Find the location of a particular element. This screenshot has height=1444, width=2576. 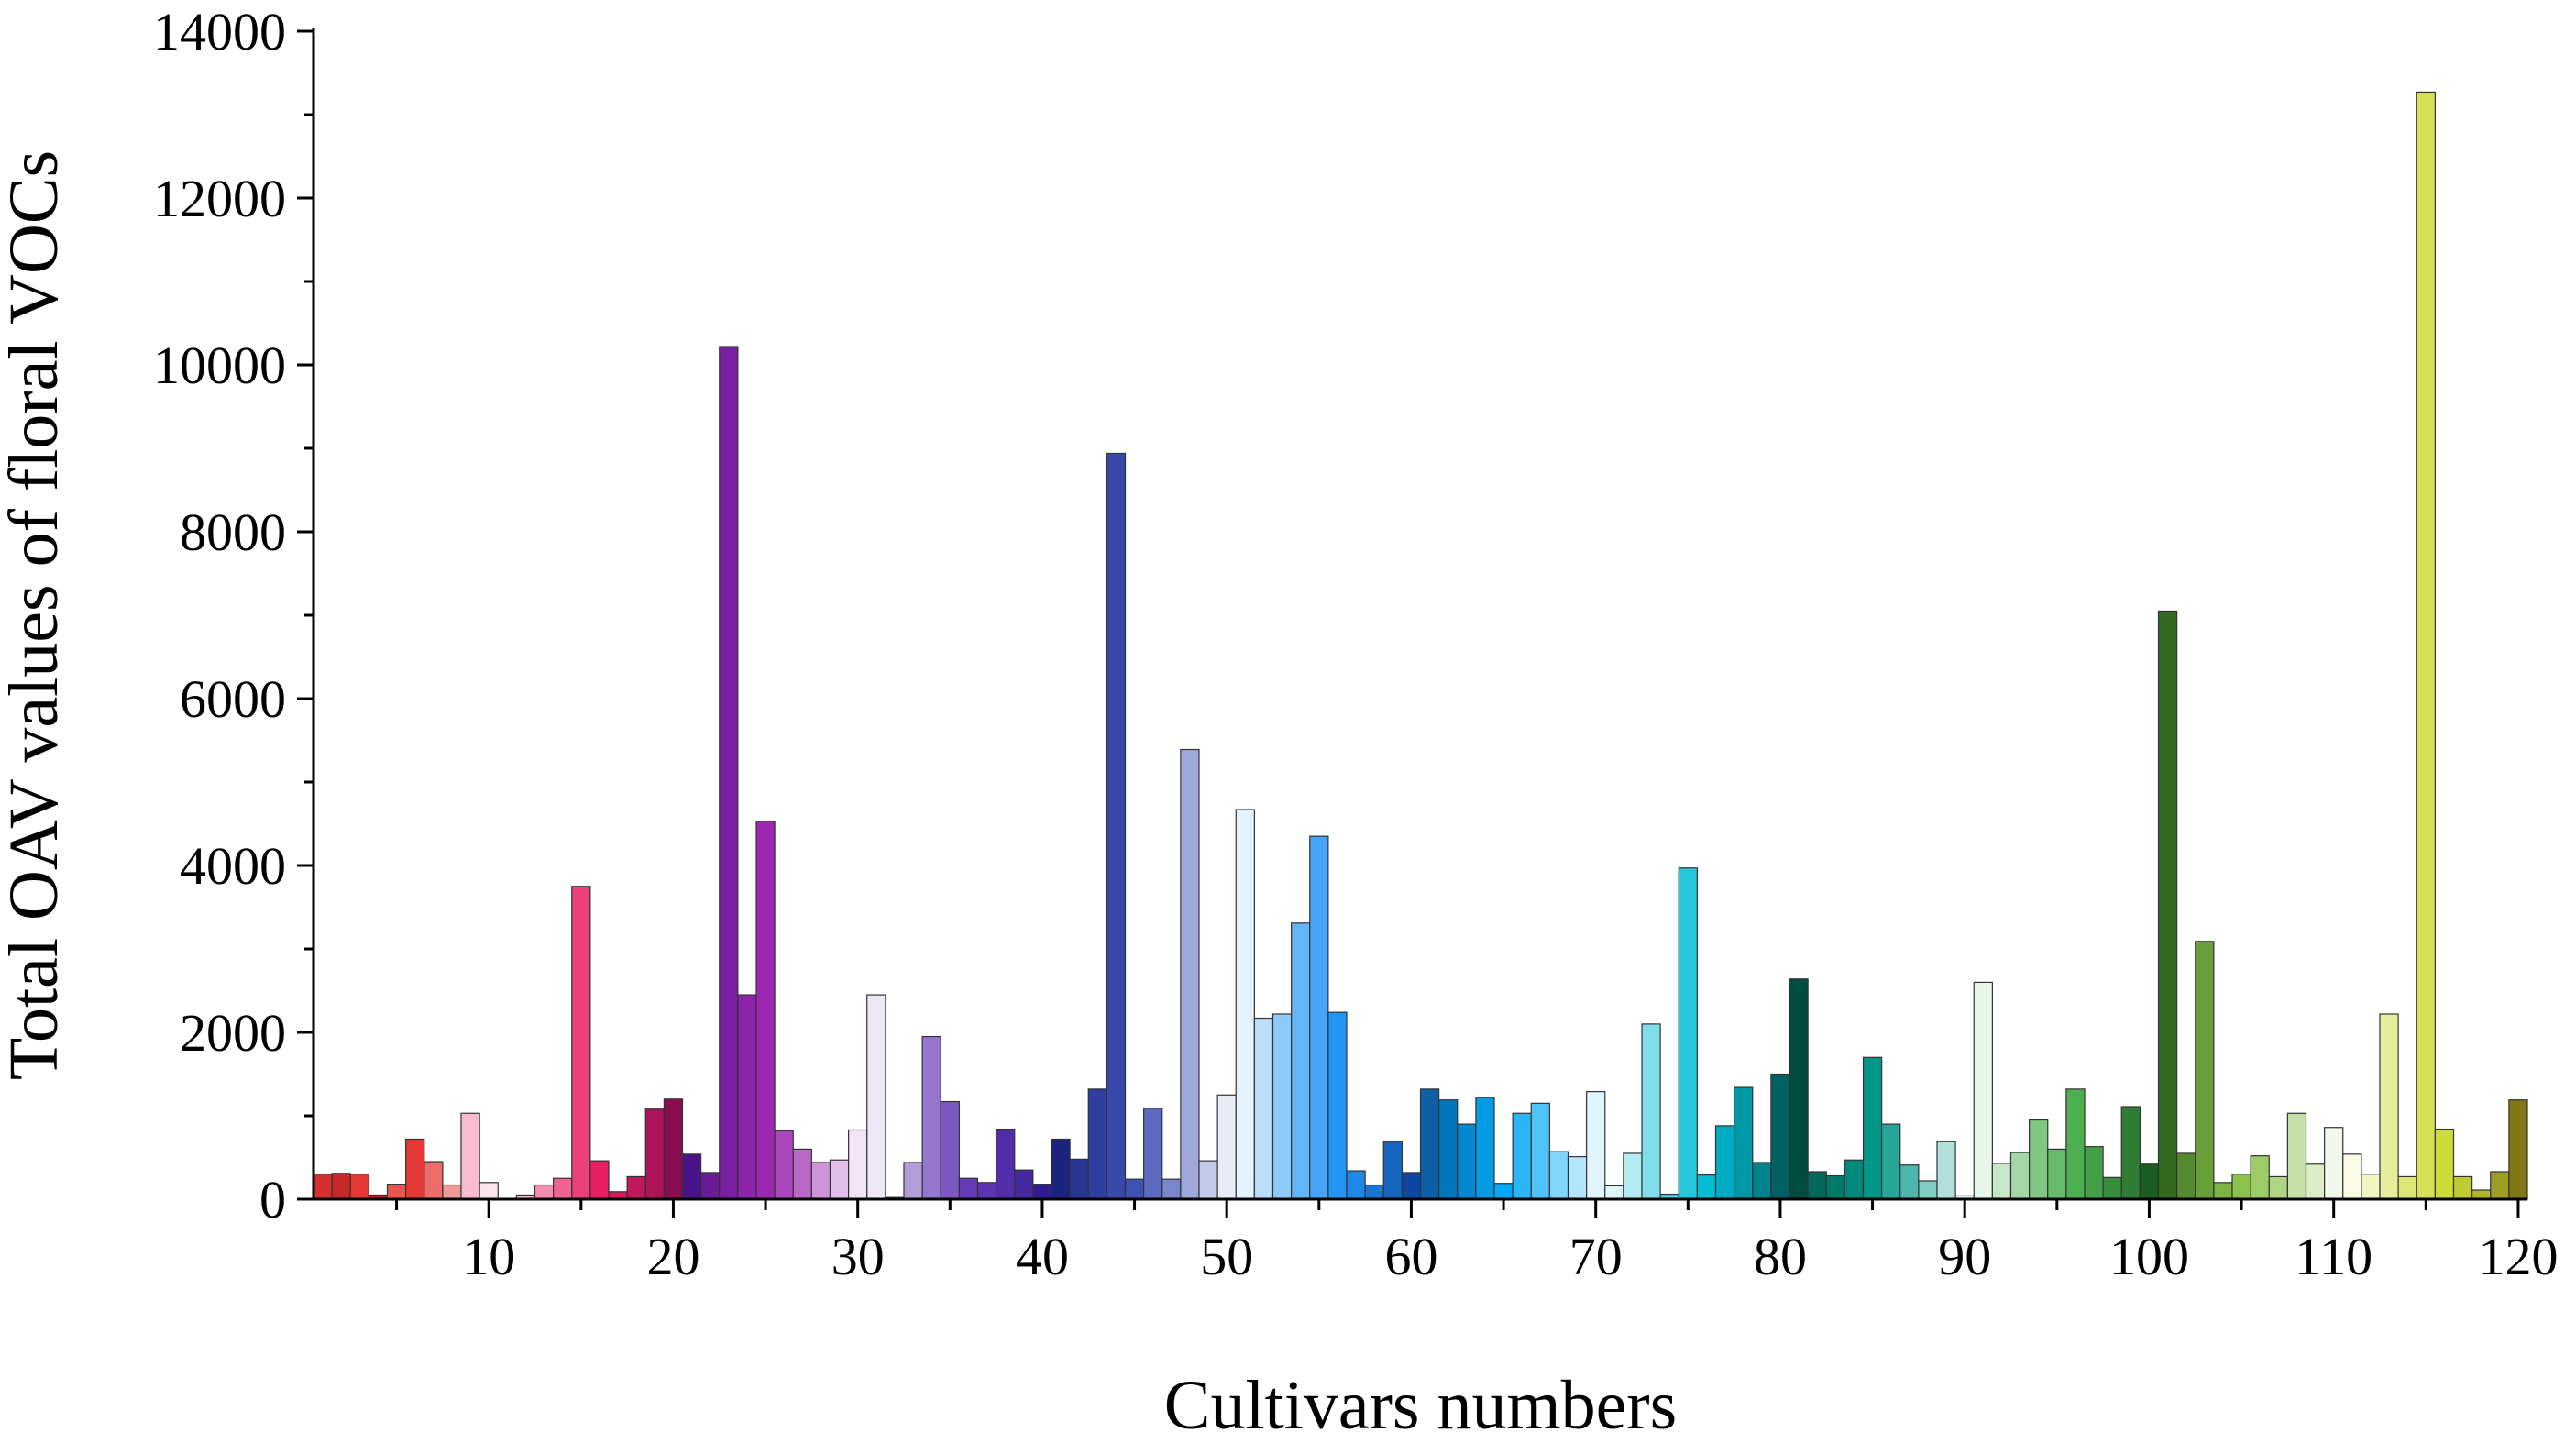

y-tick-label: 8000 is located at coordinates (233, 532).